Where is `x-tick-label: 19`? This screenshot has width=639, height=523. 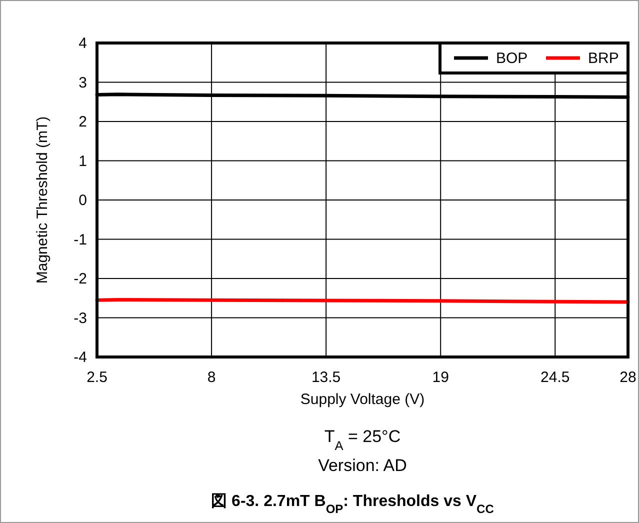
x-tick-label: 19 is located at coordinates (440, 377).